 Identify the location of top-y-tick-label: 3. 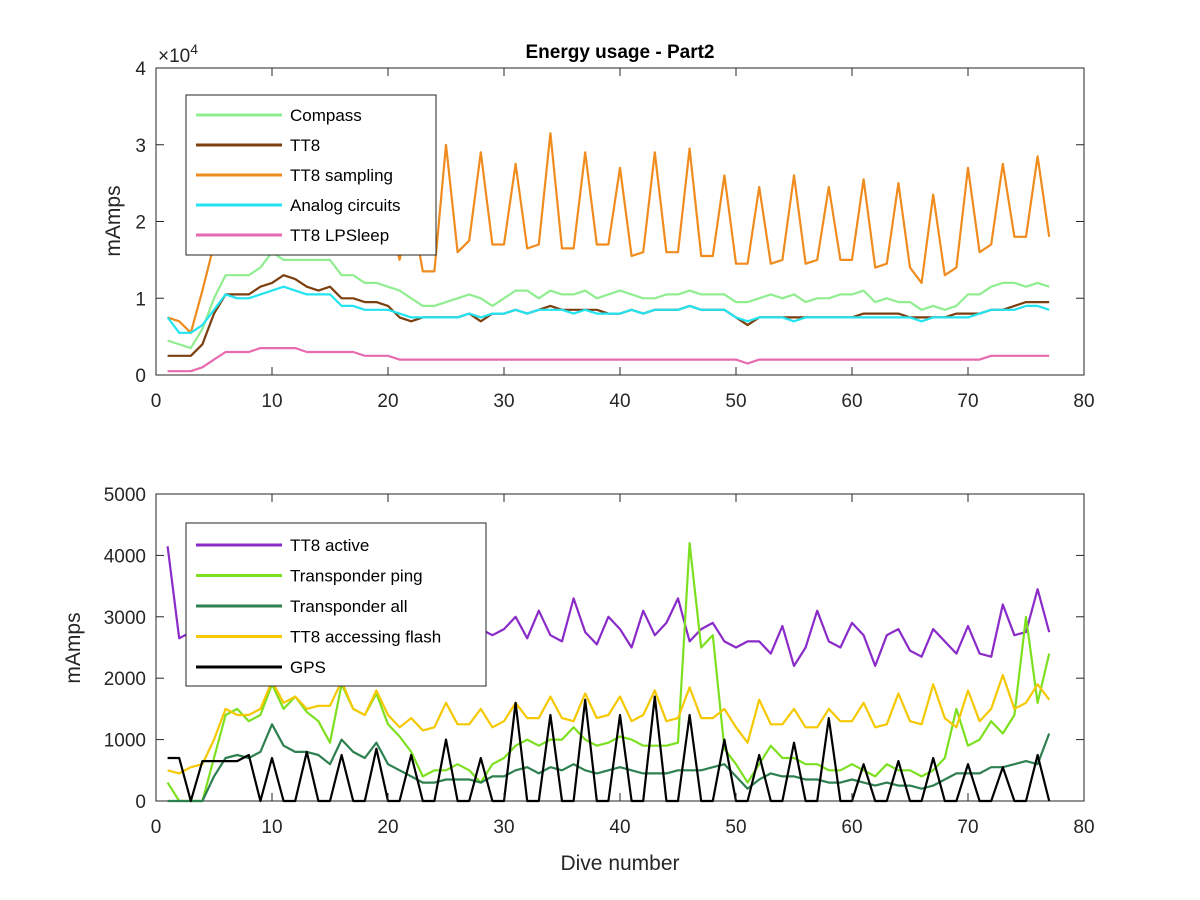
(140, 146).